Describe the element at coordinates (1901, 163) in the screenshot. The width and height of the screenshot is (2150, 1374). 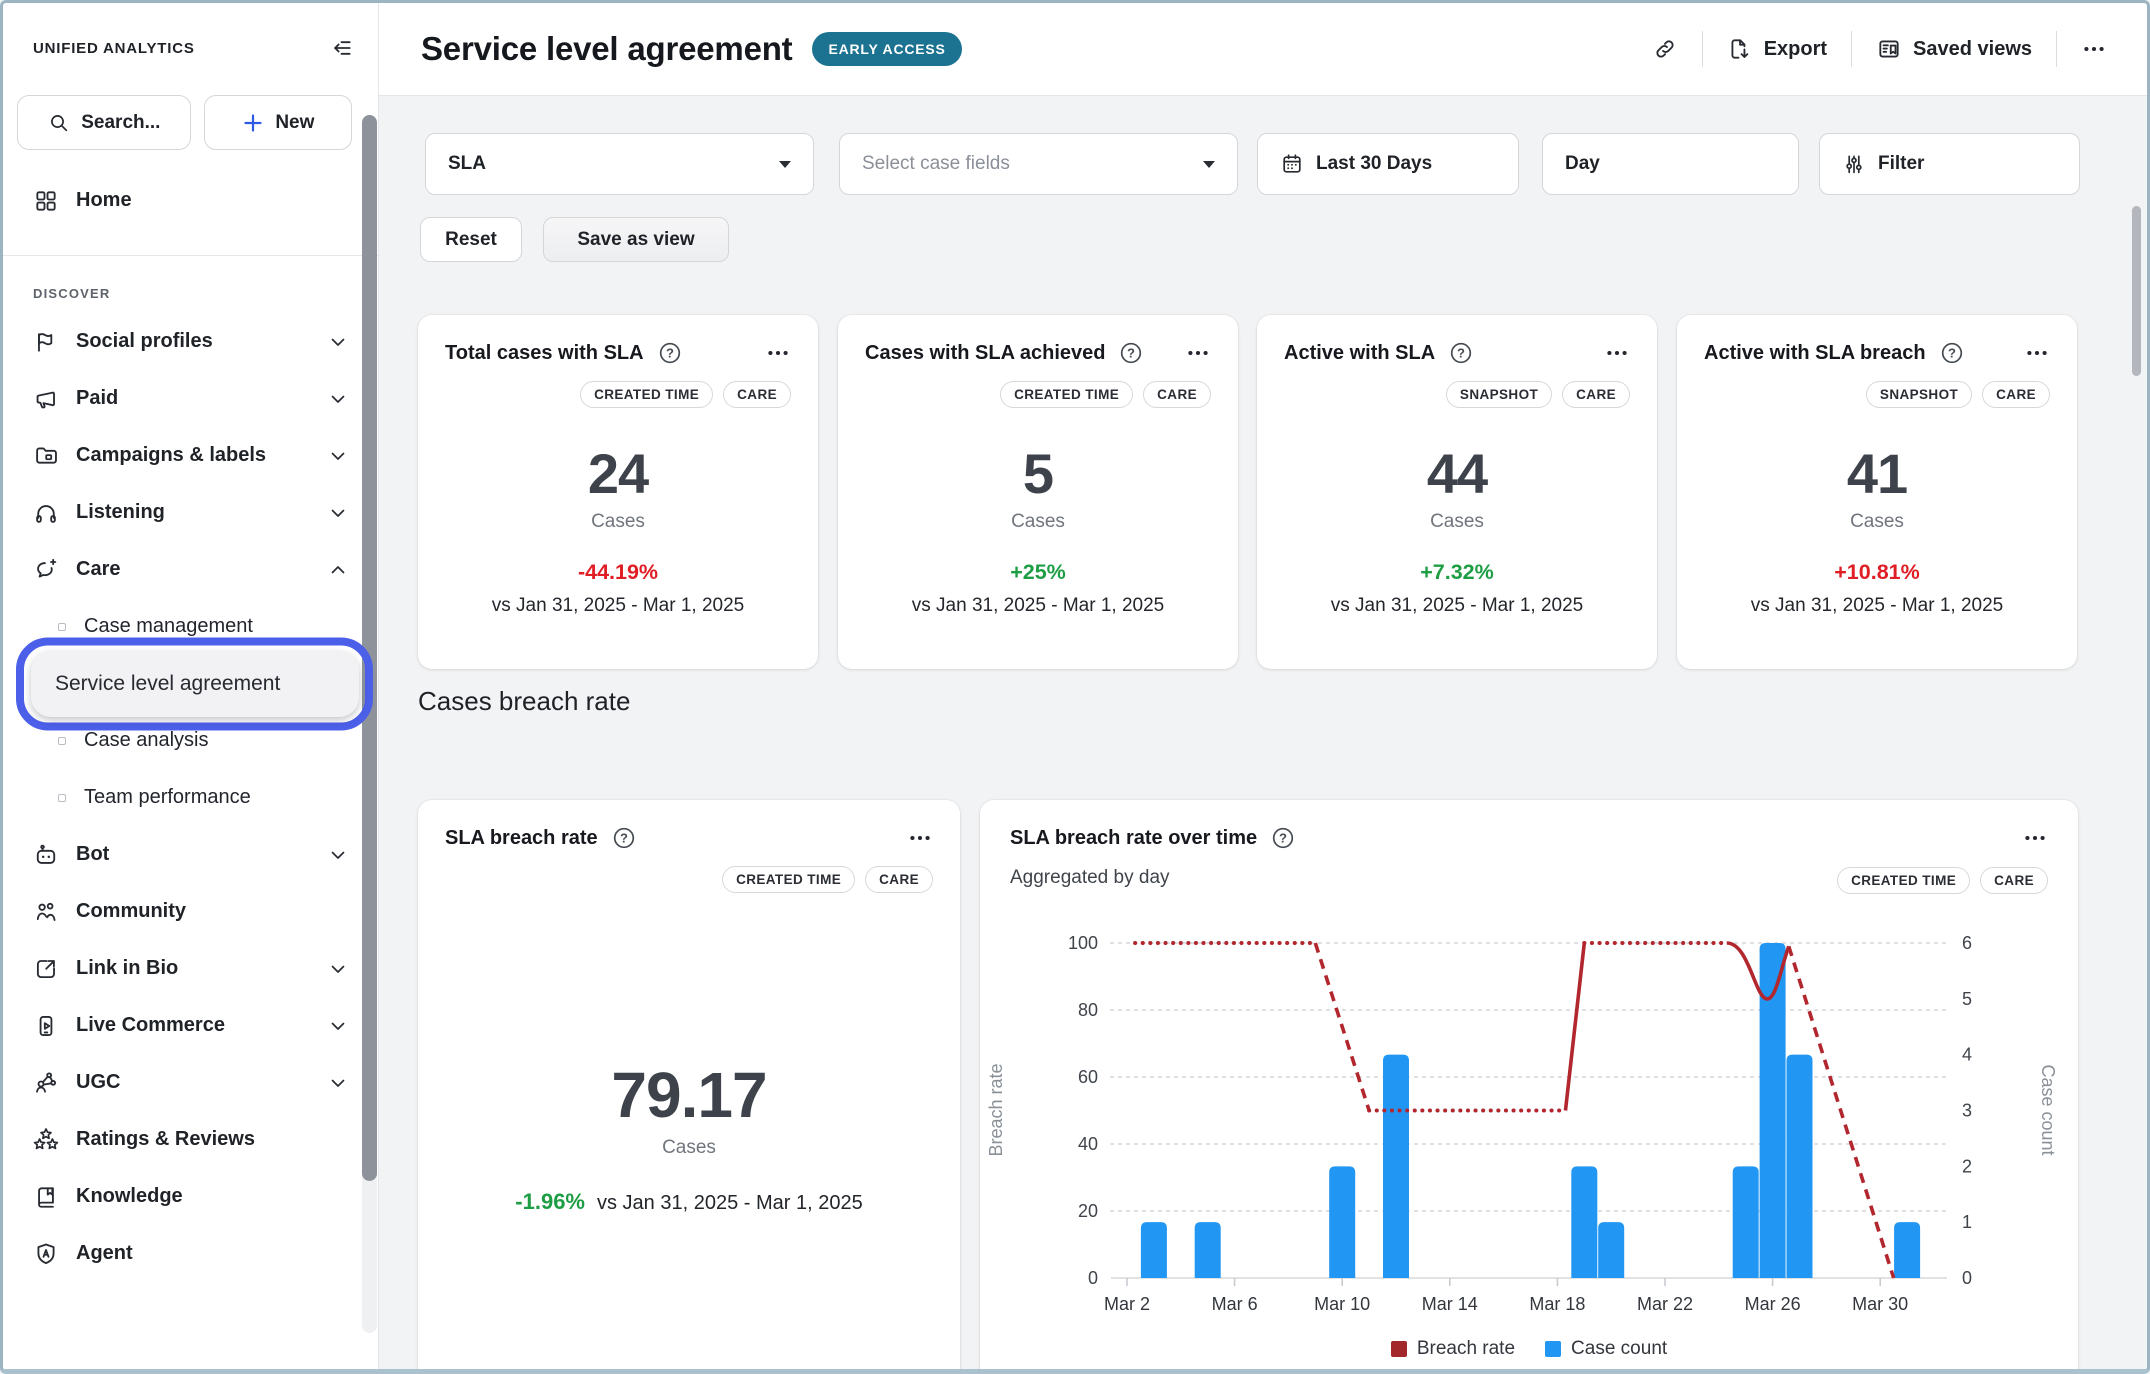
I see `filter-label: Filter` at that location.